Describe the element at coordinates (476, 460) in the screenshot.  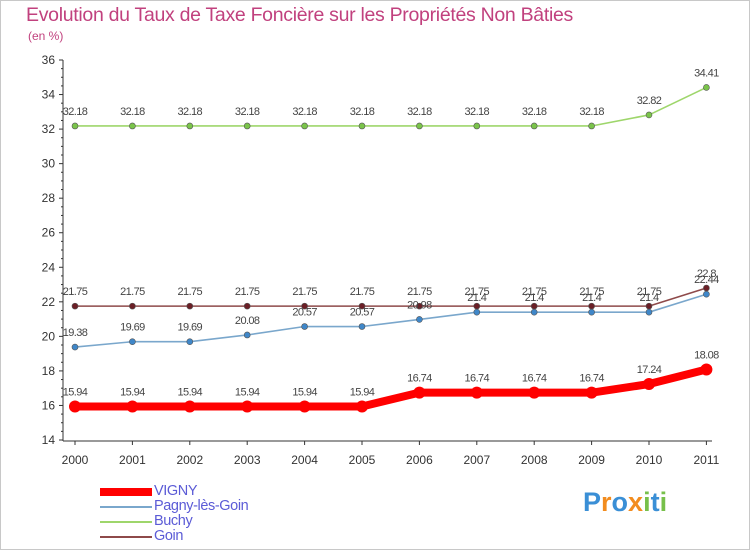
I see `x-tick-label: 2007` at that location.